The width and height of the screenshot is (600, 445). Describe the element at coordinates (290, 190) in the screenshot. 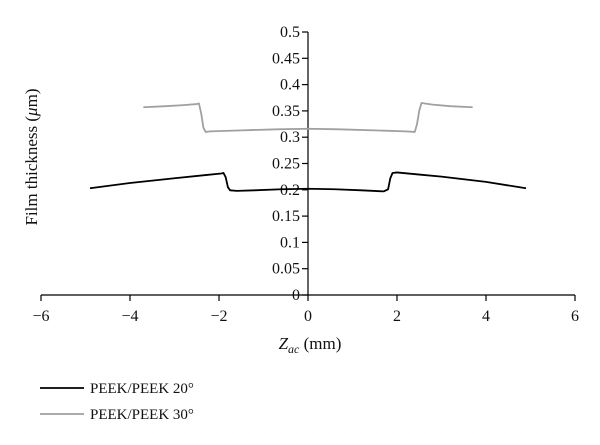

I see `y-tick-label: 0.2` at that location.